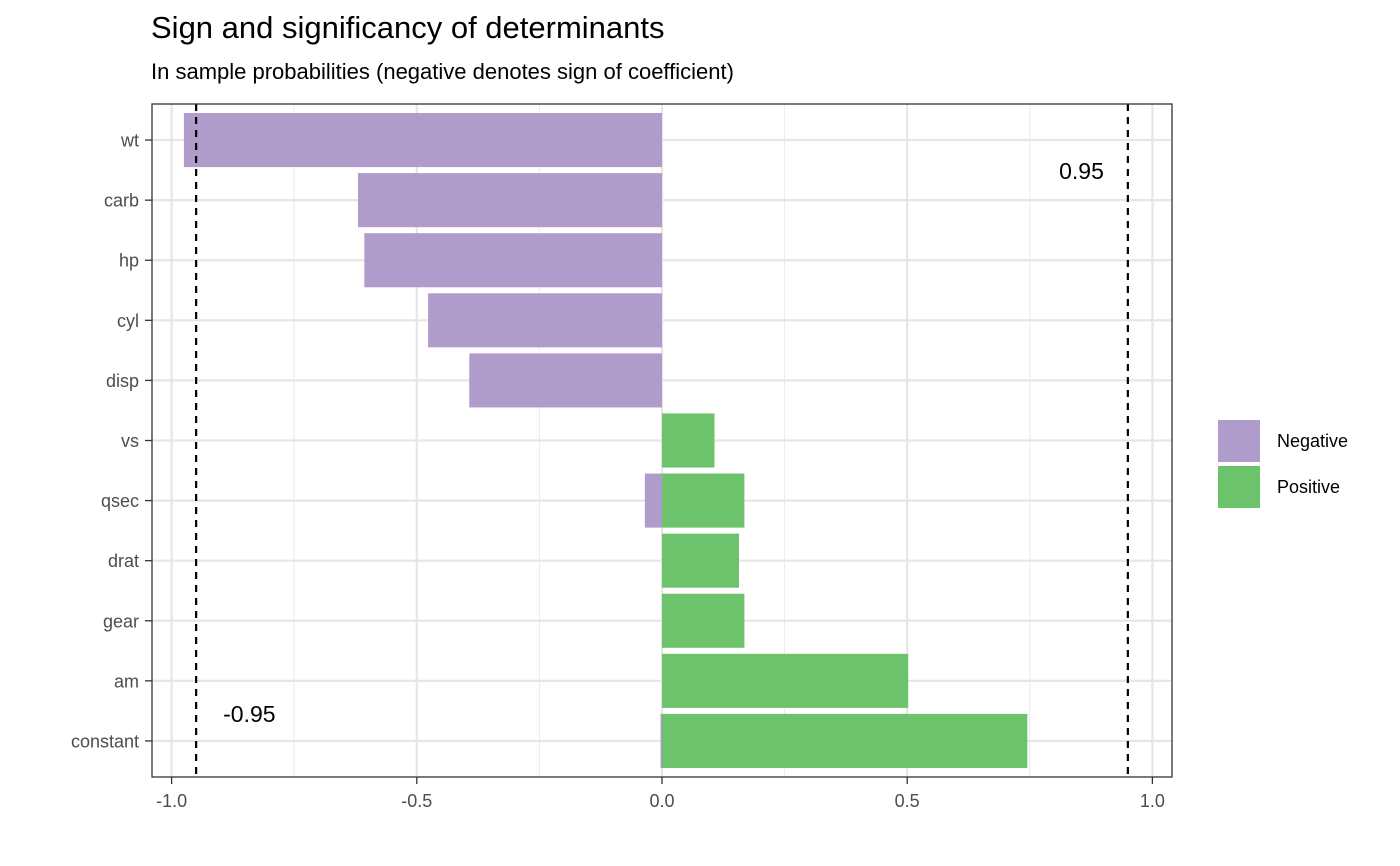 The image size is (1400, 866). I want to click on y-tick-label-drat: drat, so click(123, 561).